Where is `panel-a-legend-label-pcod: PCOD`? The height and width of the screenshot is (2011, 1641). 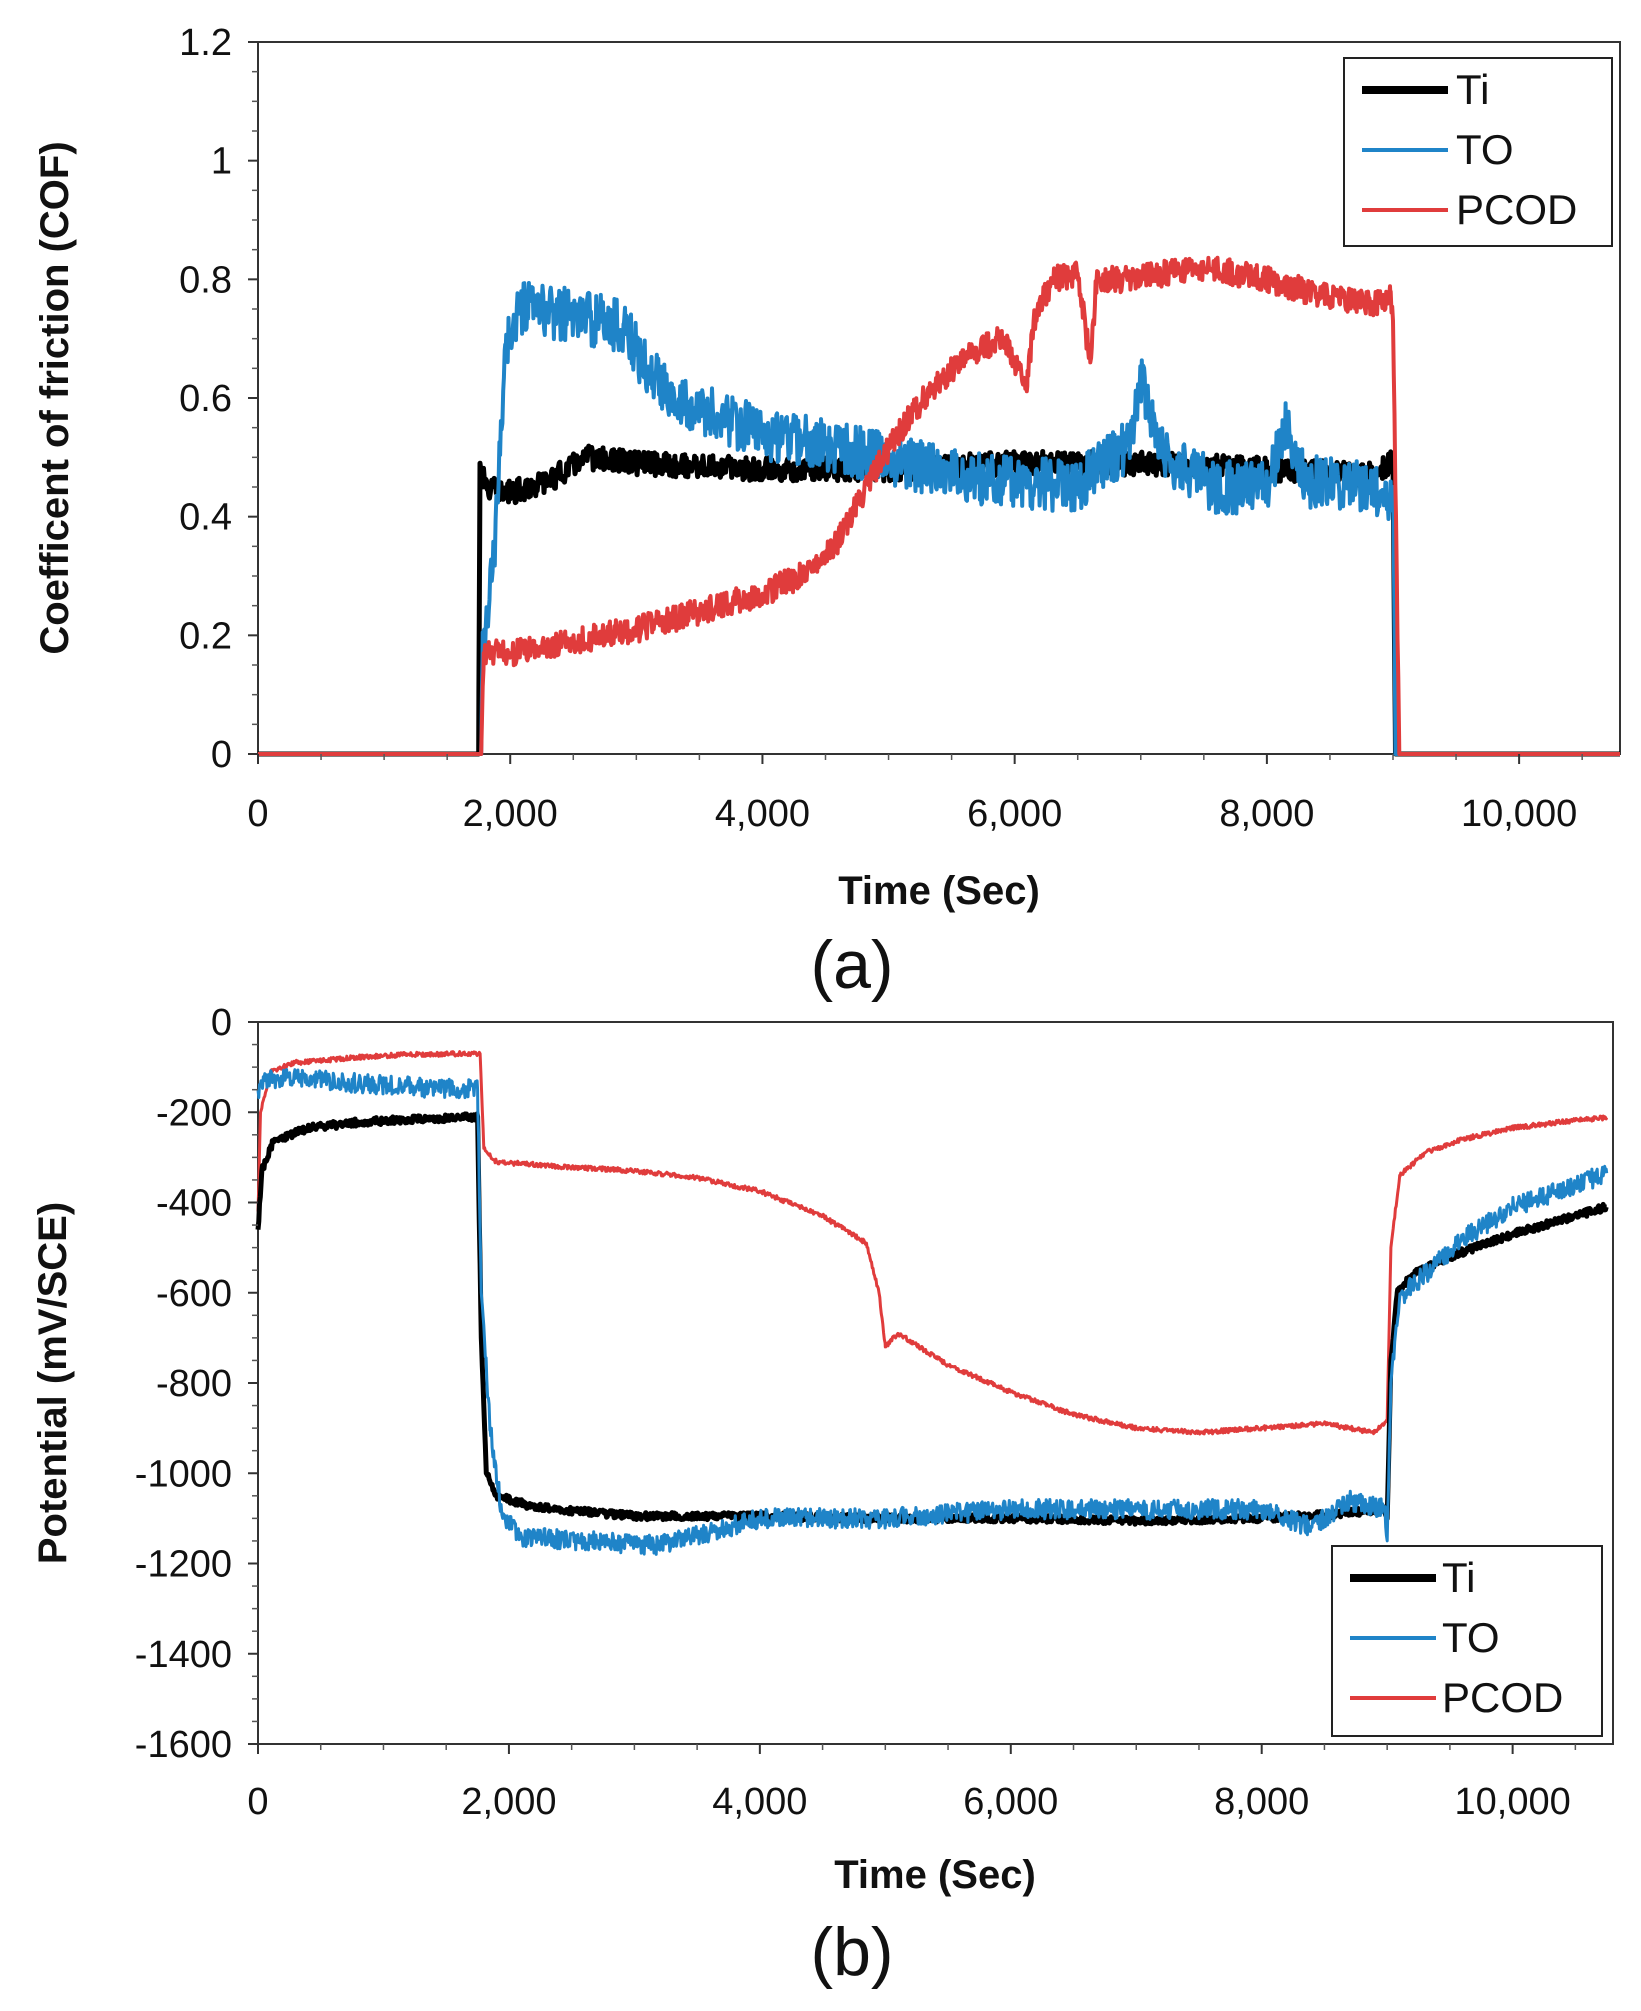 panel-a-legend-label-pcod: PCOD is located at coordinates (1516, 209).